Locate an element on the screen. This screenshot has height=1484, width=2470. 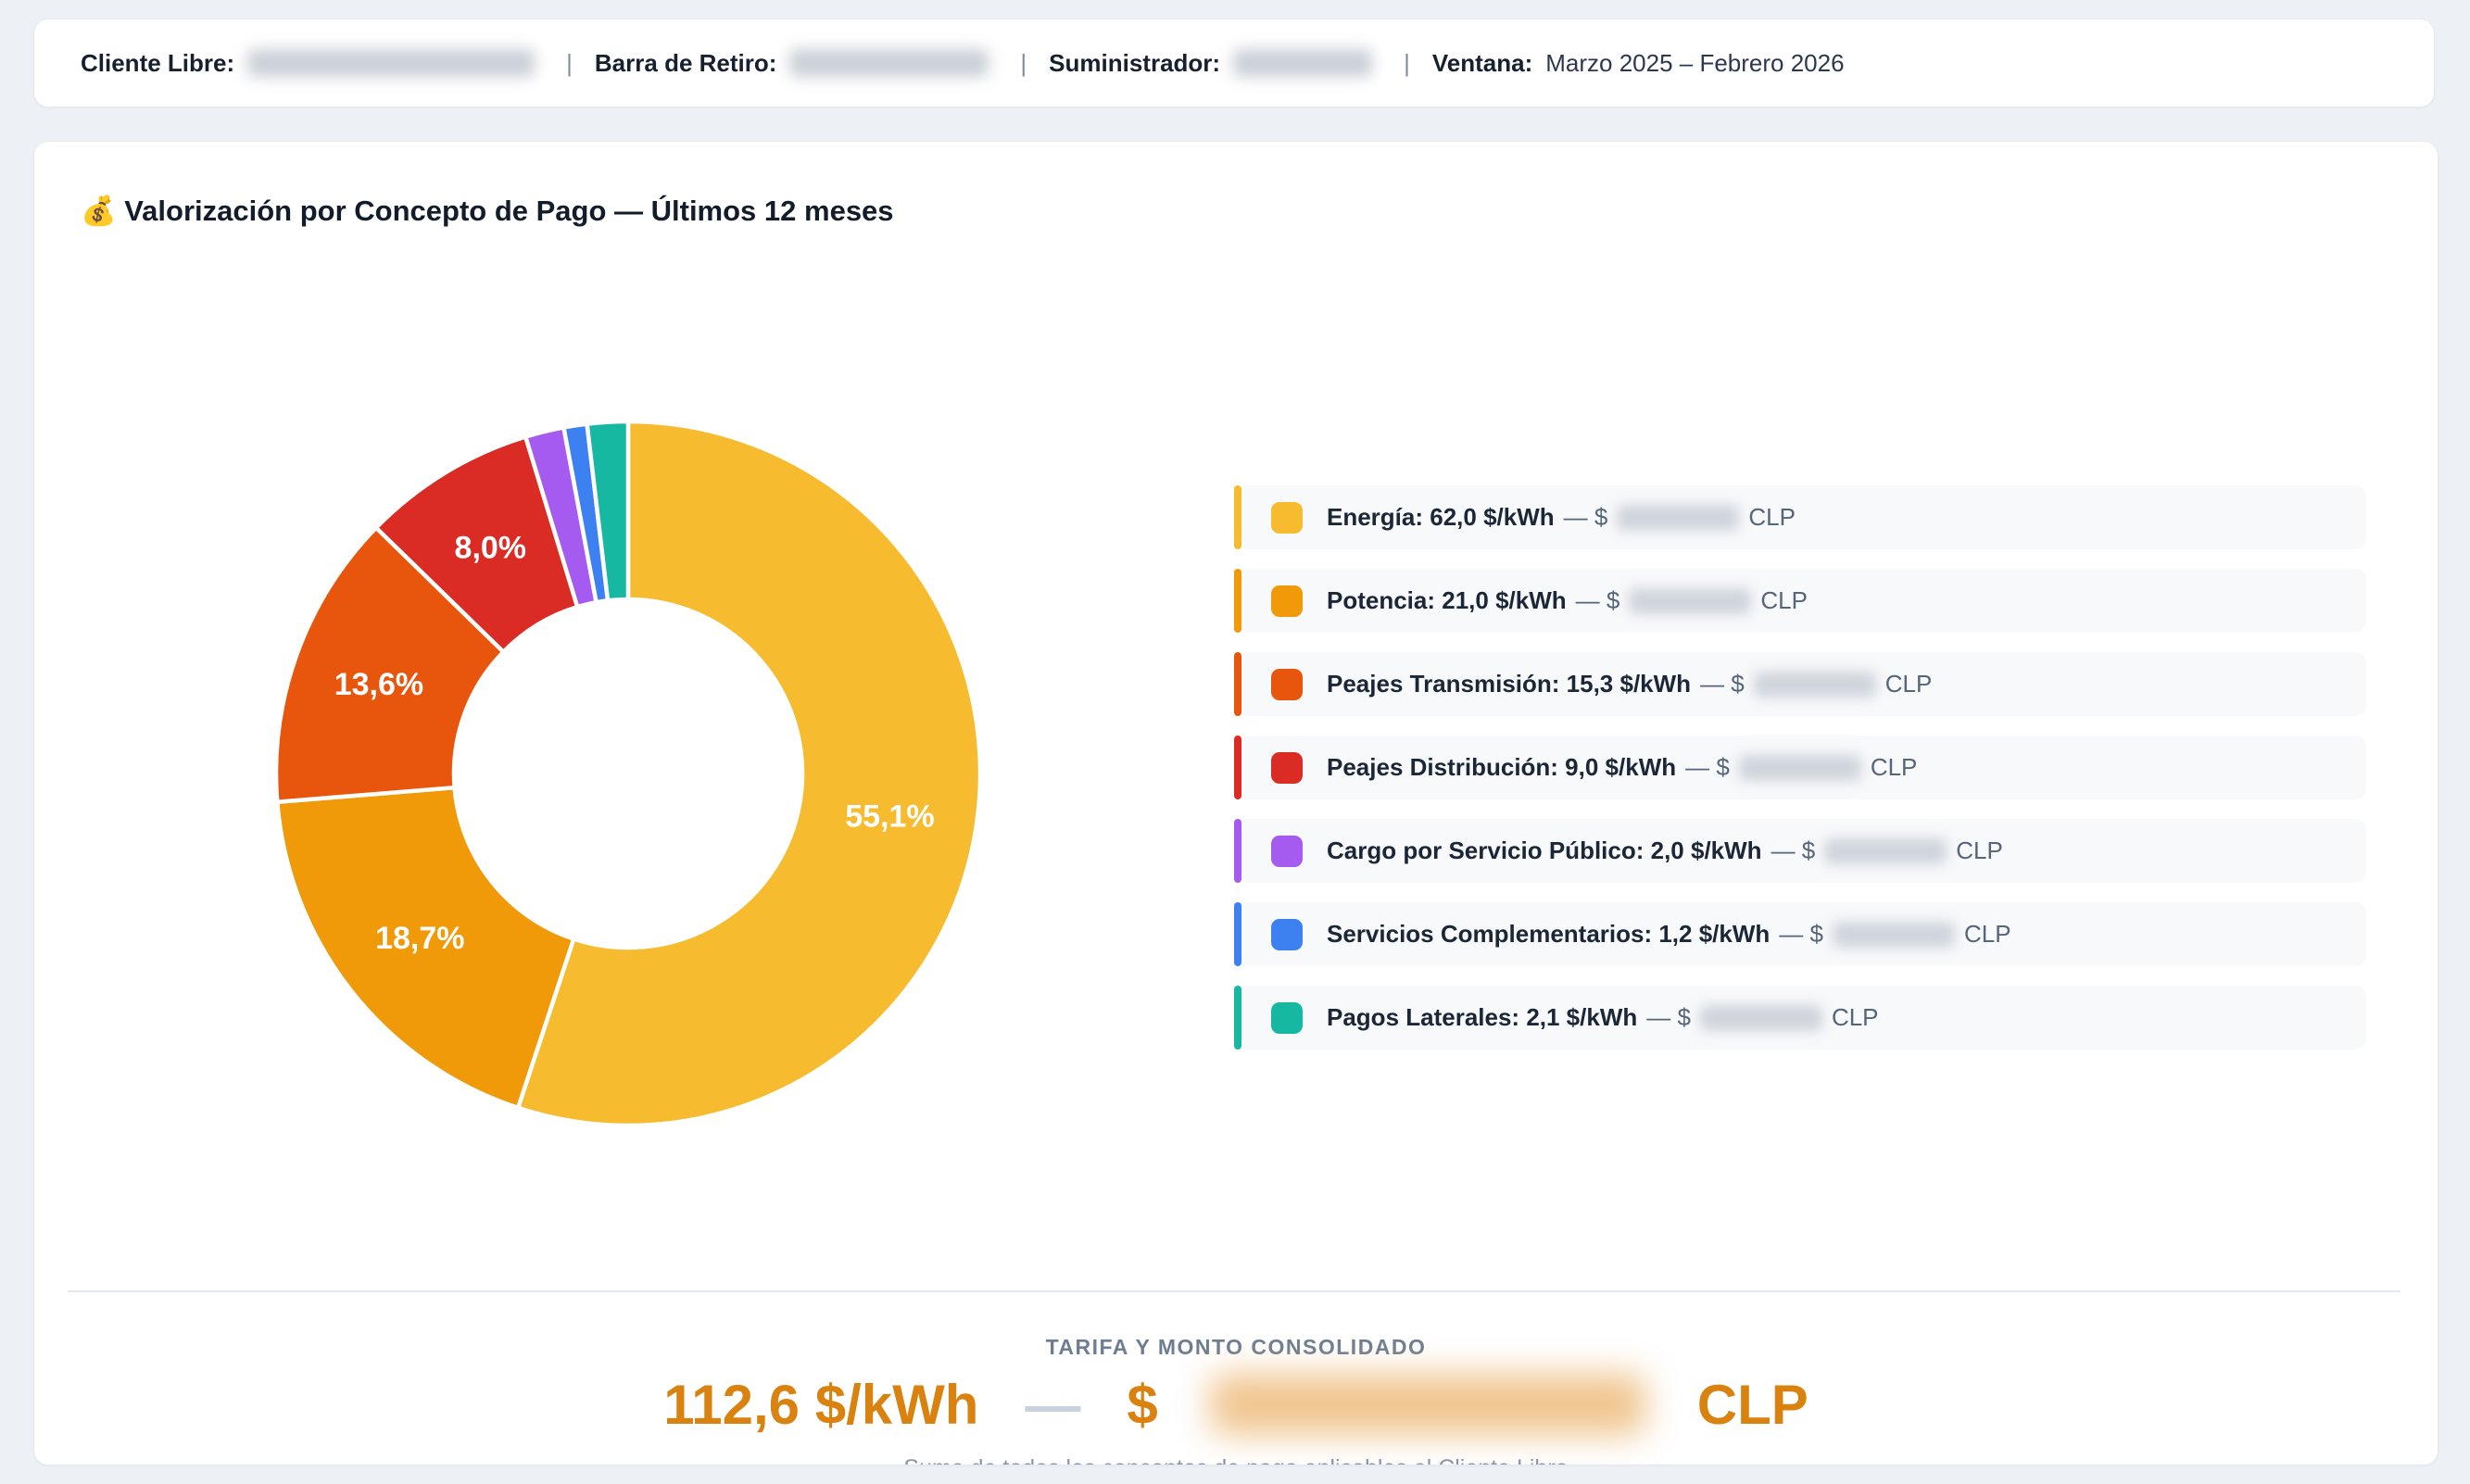
legend-item-3: Peajes Distribución: 9,0 $/kWh — $ CLP is located at coordinates (1800, 767).